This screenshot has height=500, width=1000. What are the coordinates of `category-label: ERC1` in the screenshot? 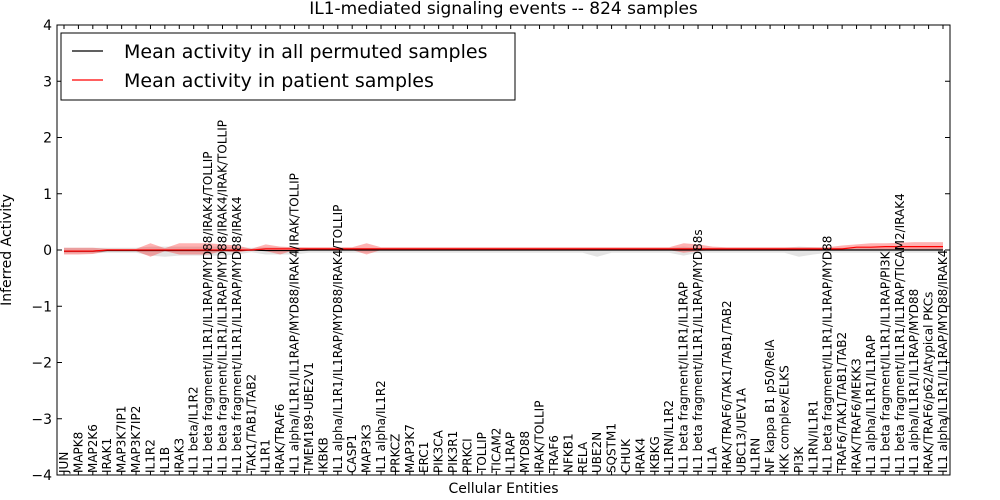 It's located at (424, 457).